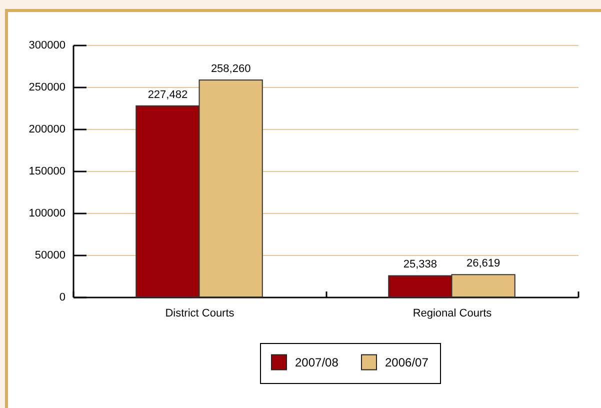  What do you see at coordinates (47, 88) in the screenshot?
I see `y-tick-label: 250000` at bounding box center [47, 88].